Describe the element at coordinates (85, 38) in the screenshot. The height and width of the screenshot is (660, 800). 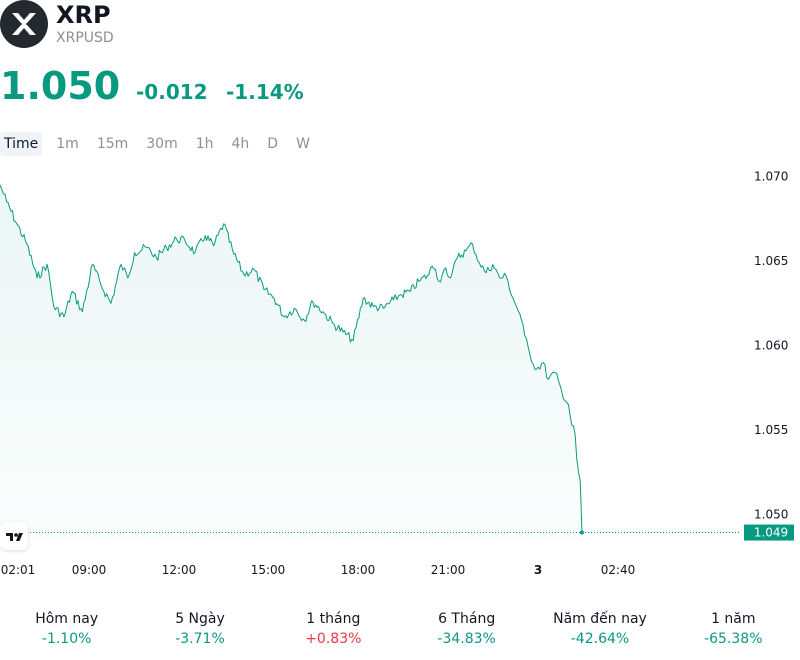
I see `asset-symbol: XRPUSD` at that location.